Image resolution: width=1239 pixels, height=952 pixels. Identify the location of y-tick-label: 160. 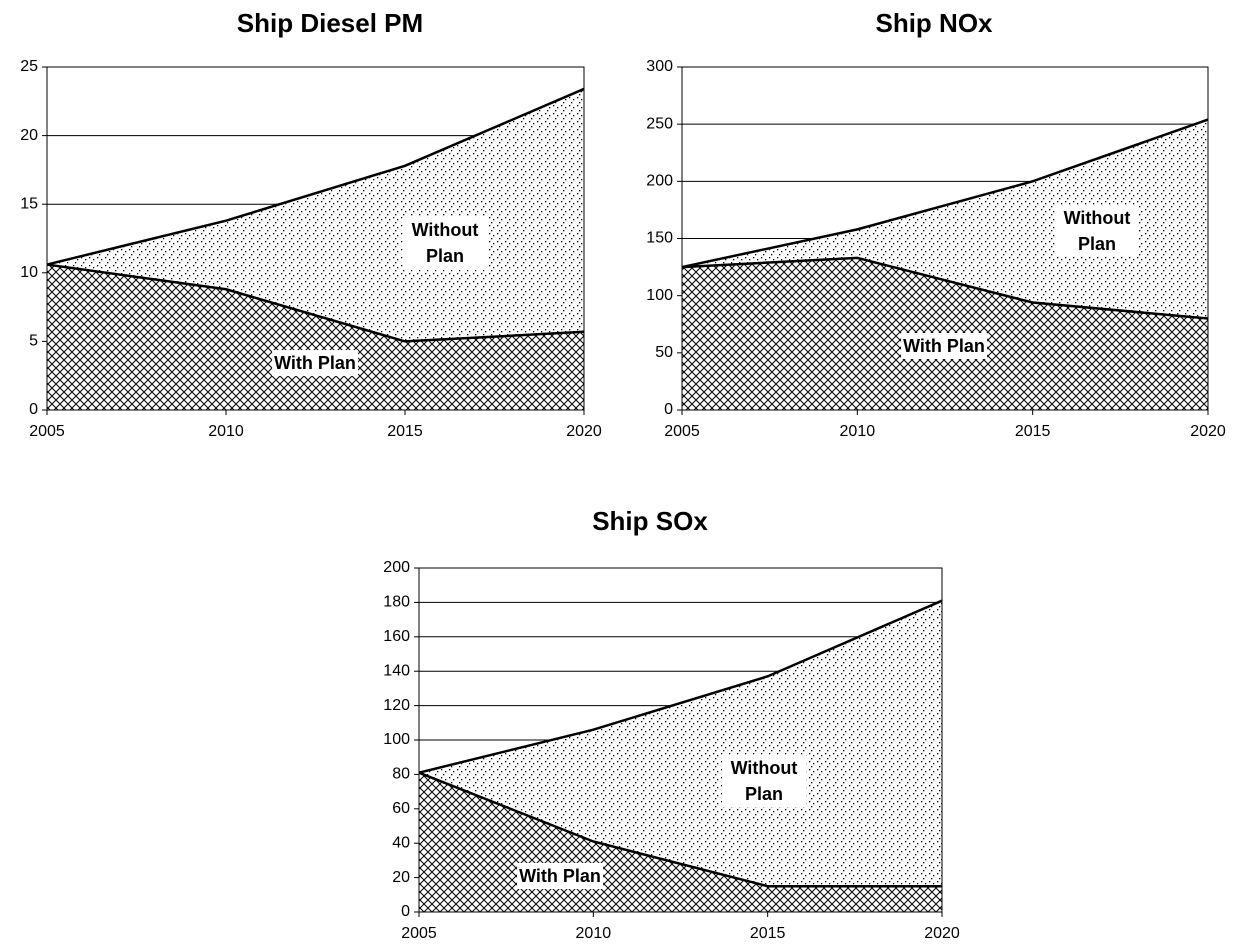
(396, 636).